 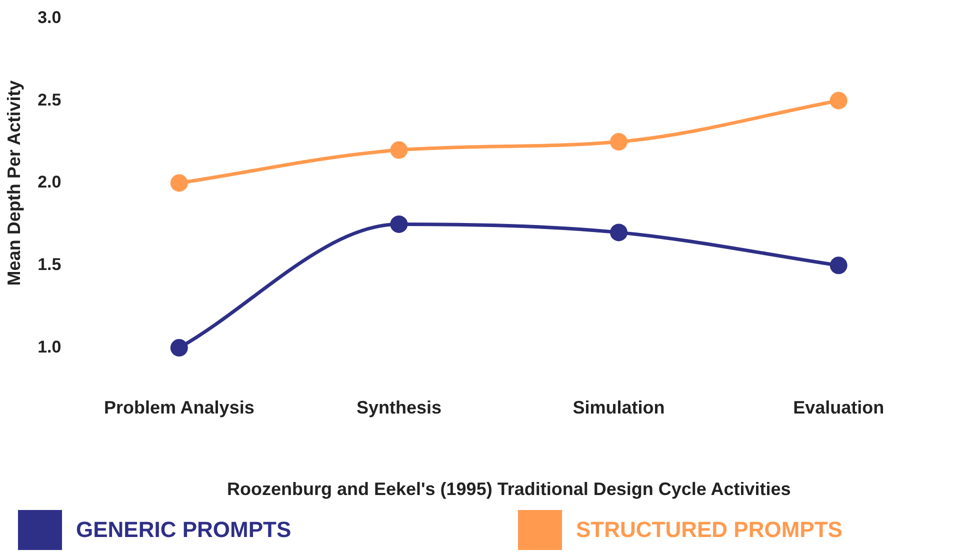 What do you see at coordinates (184, 530) in the screenshot?
I see `legend-label: GENERIC PROMPTS` at bounding box center [184, 530].